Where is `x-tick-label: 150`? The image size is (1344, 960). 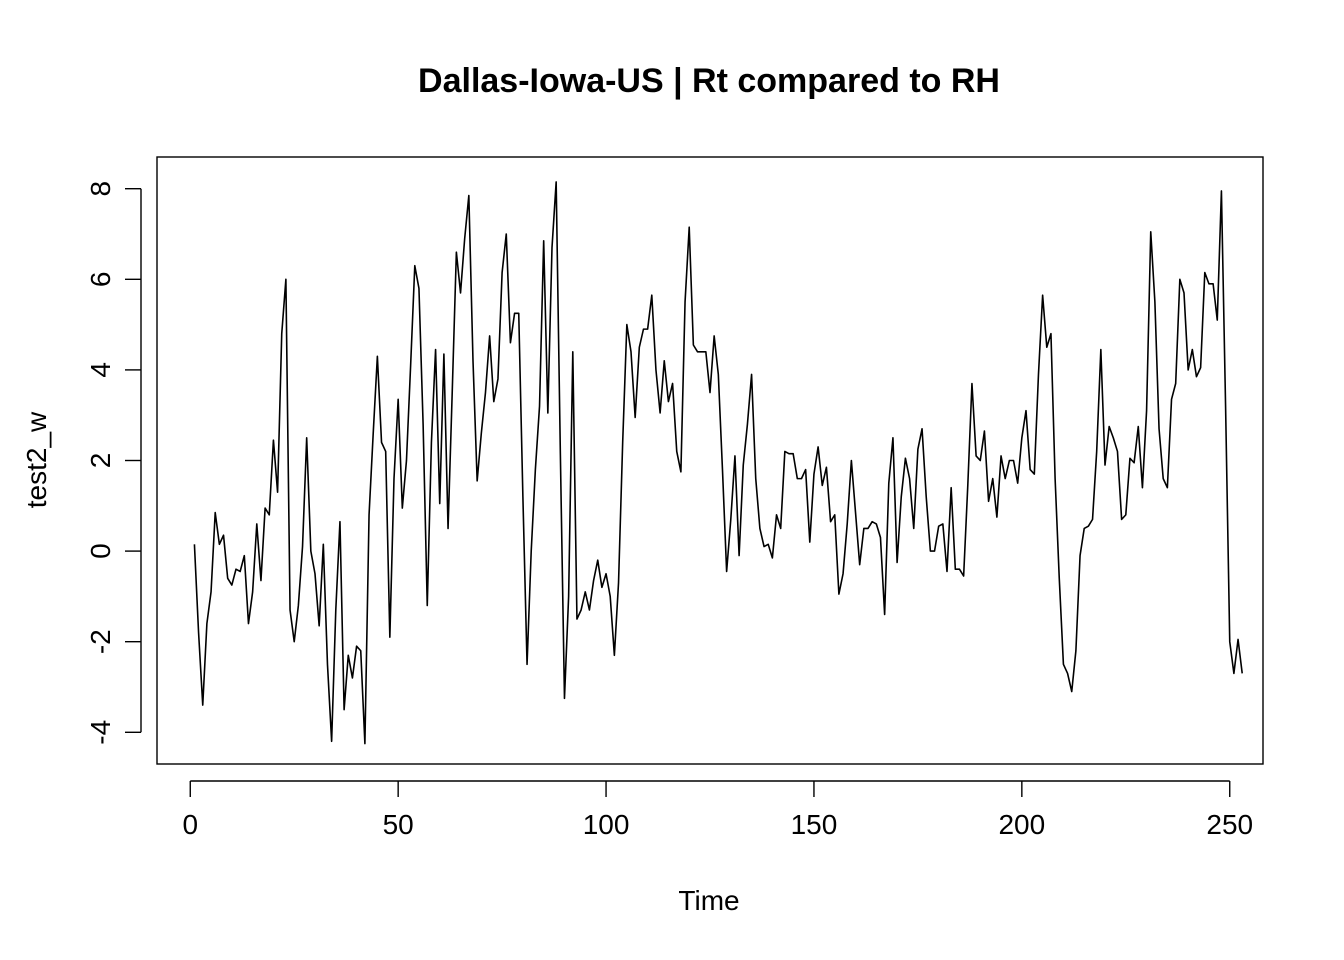 x-tick-label: 150 is located at coordinates (814, 824).